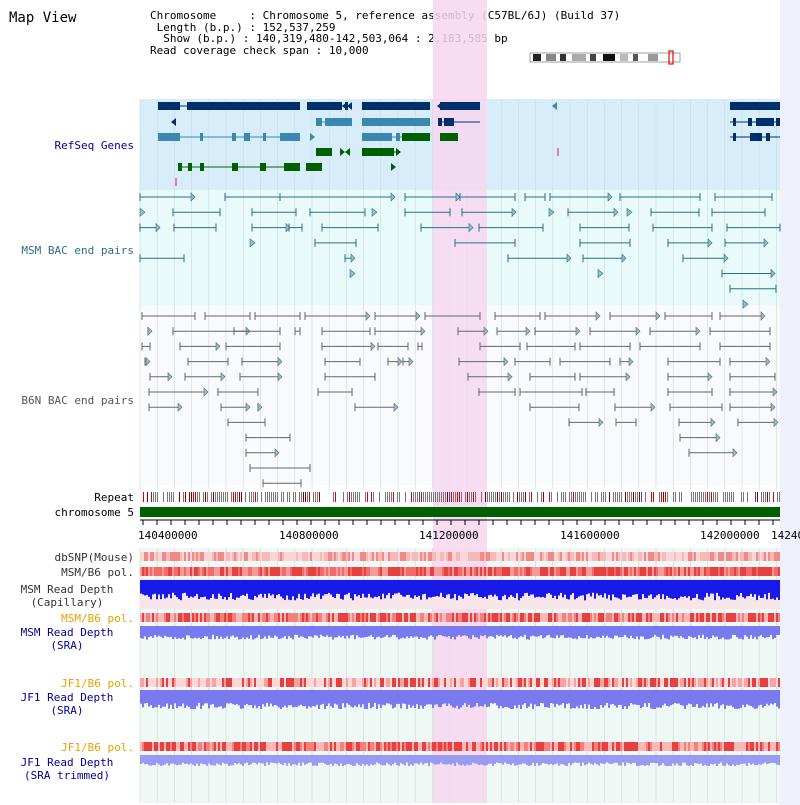  What do you see at coordinates (77, 400) in the screenshot?
I see `track-label-b6n-bac: B6N BAC end pairs` at bounding box center [77, 400].